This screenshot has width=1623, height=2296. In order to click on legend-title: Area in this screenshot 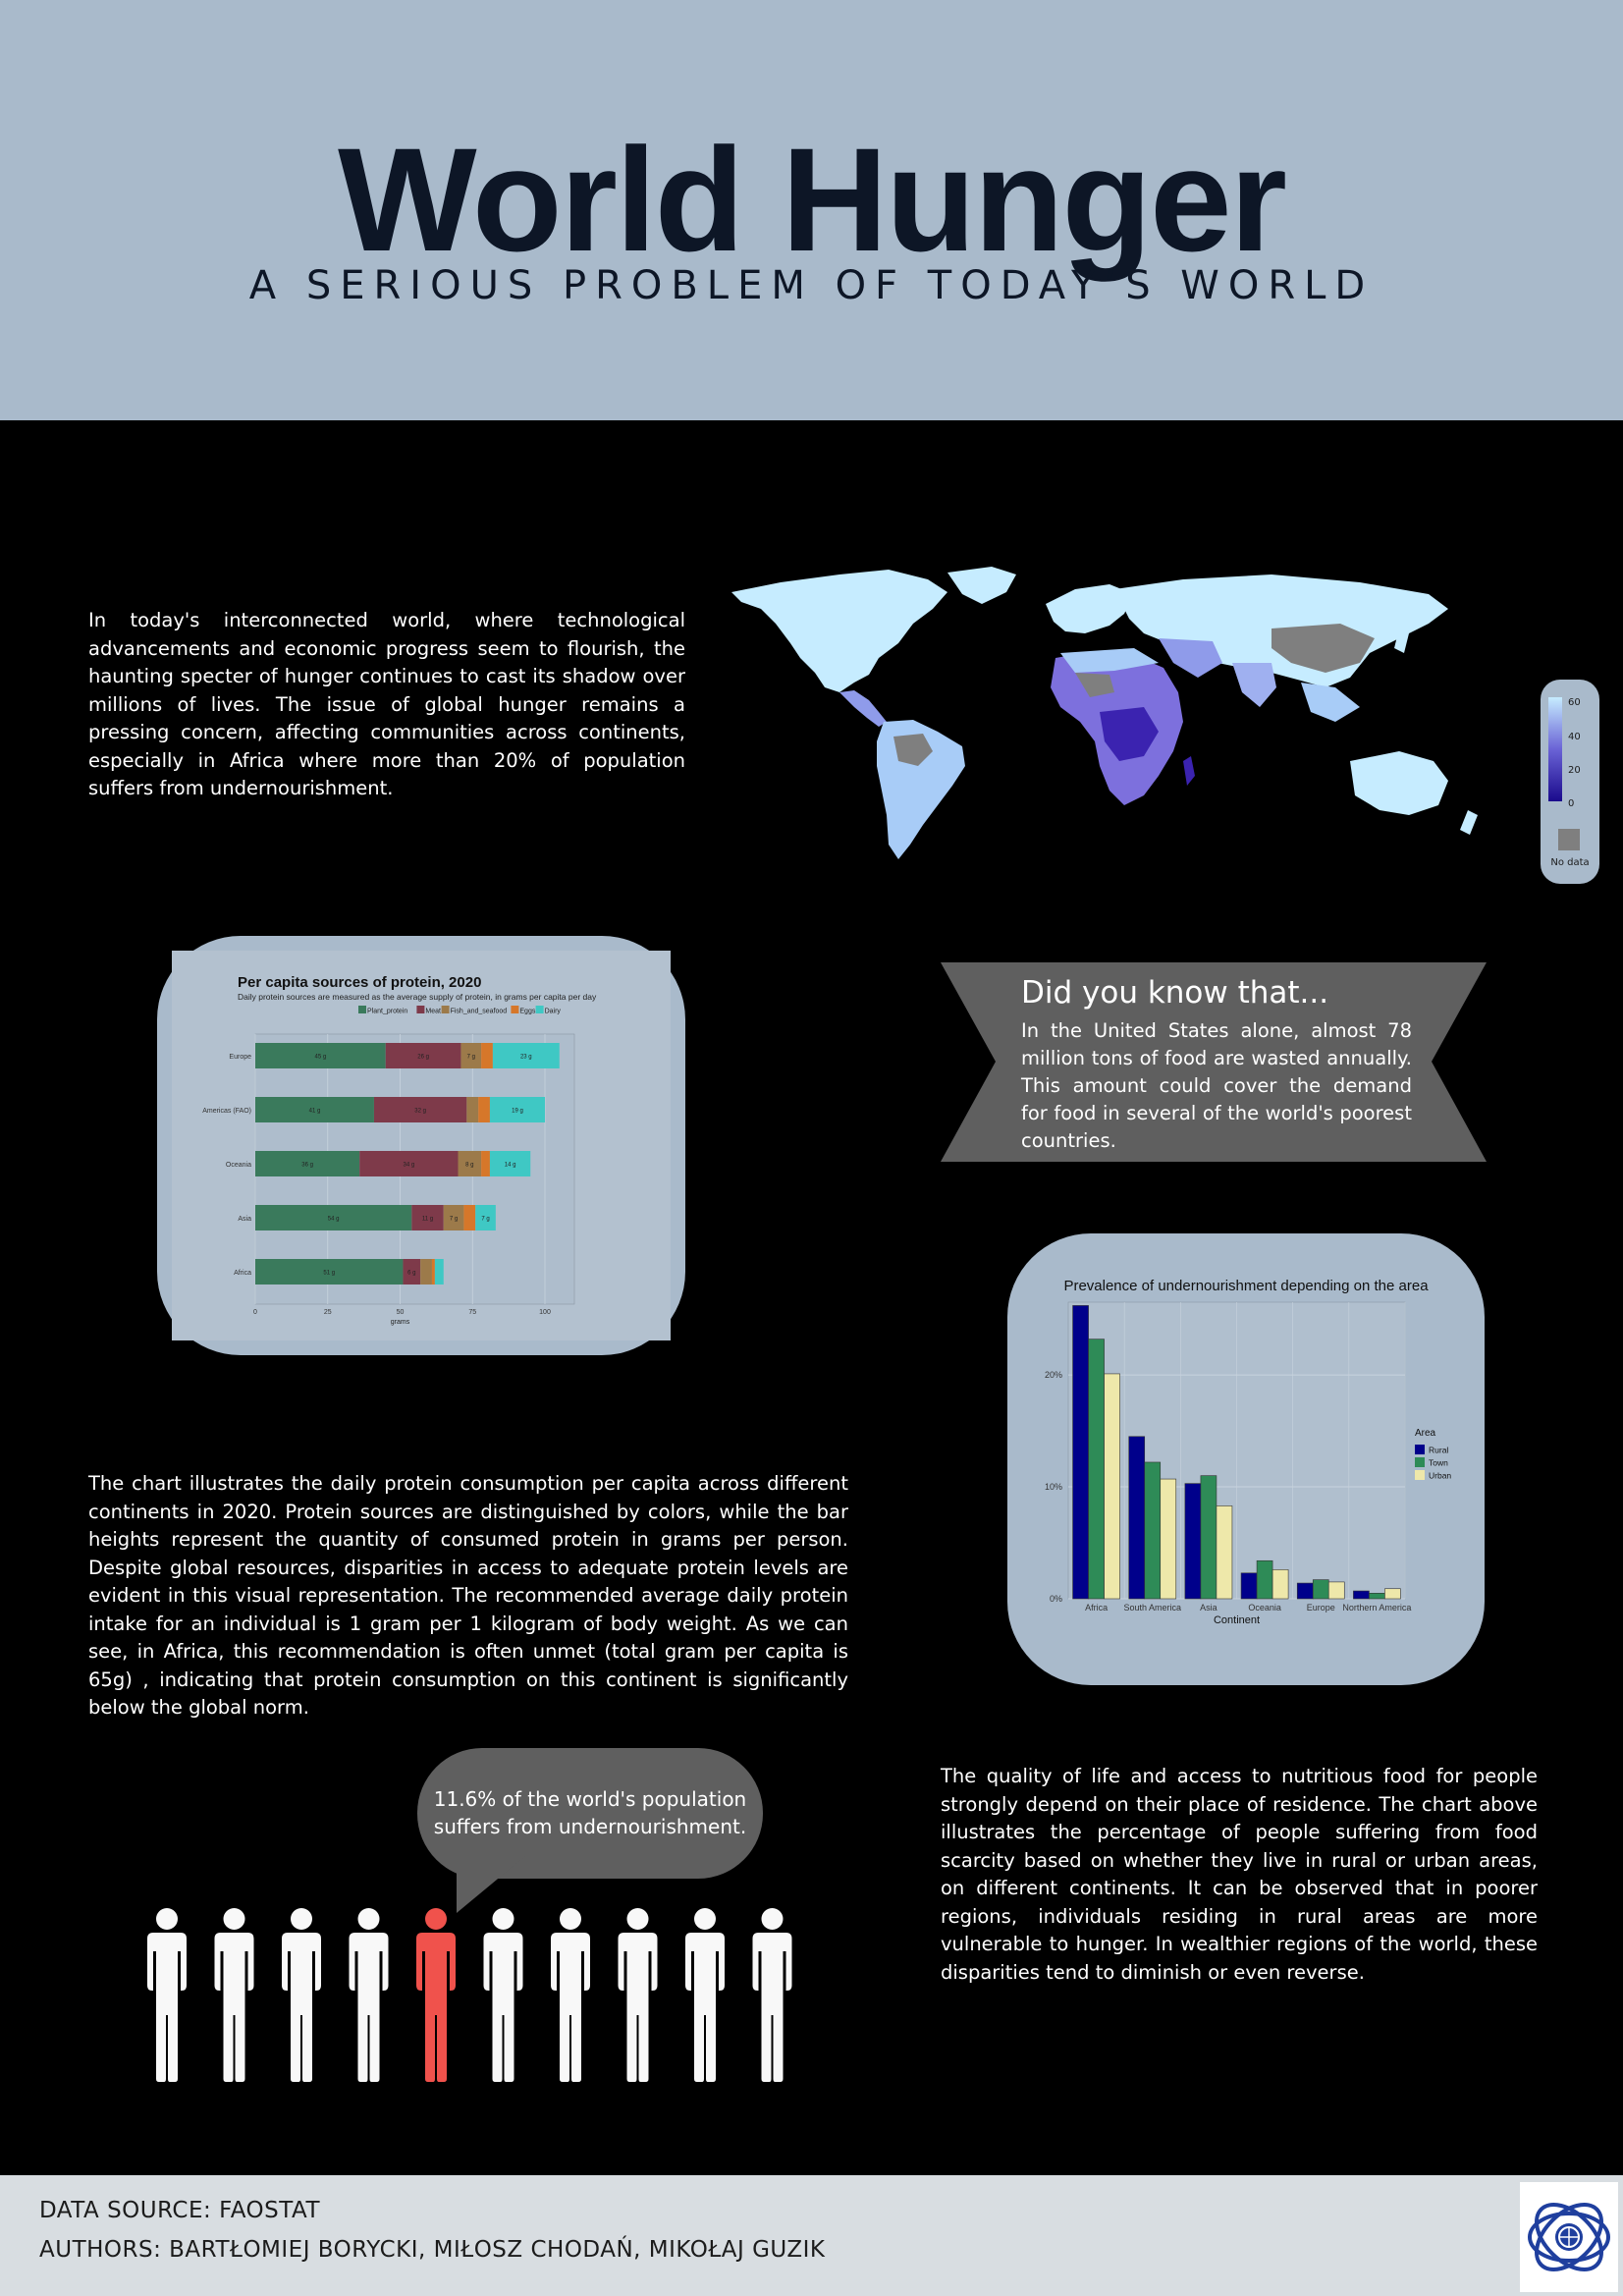, I will do `click(1426, 1433)`.